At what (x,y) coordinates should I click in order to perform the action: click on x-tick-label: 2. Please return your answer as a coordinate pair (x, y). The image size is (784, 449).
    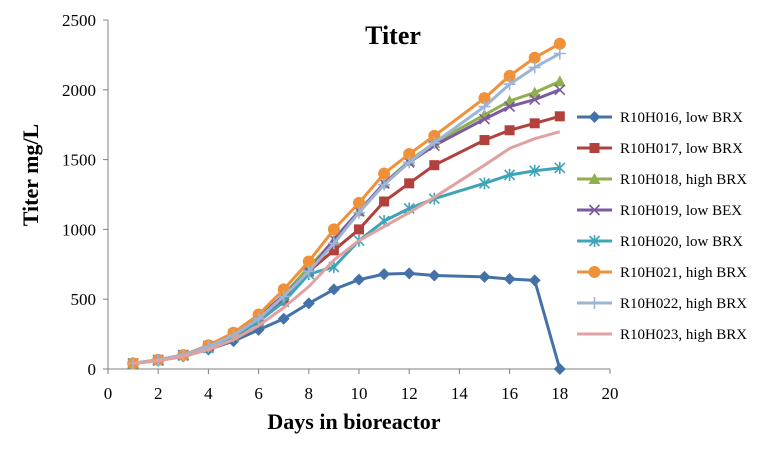
    Looking at the image, I should click on (158, 393).